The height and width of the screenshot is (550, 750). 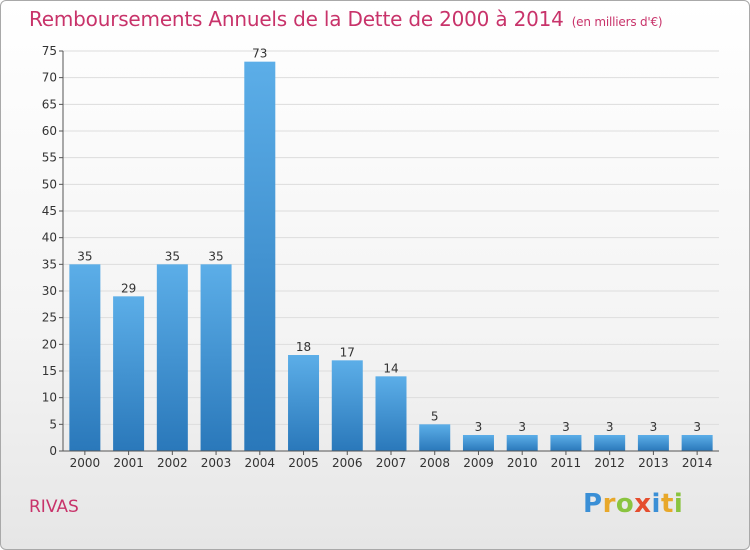 What do you see at coordinates (434, 463) in the screenshot?
I see `x-tick-label-2008: 2008` at bounding box center [434, 463].